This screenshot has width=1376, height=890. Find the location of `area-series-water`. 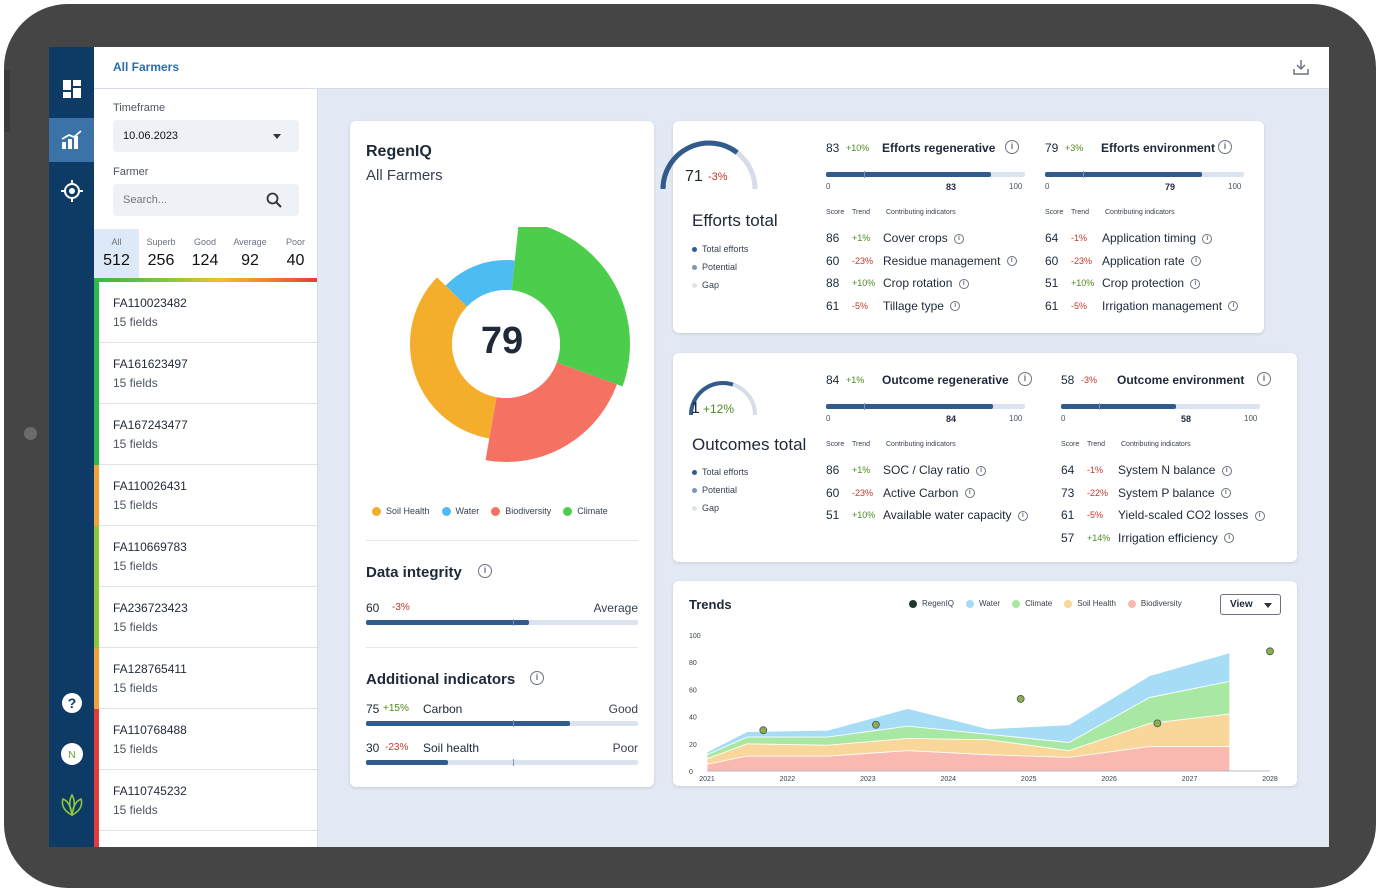

area-series-water is located at coordinates (968, 704).